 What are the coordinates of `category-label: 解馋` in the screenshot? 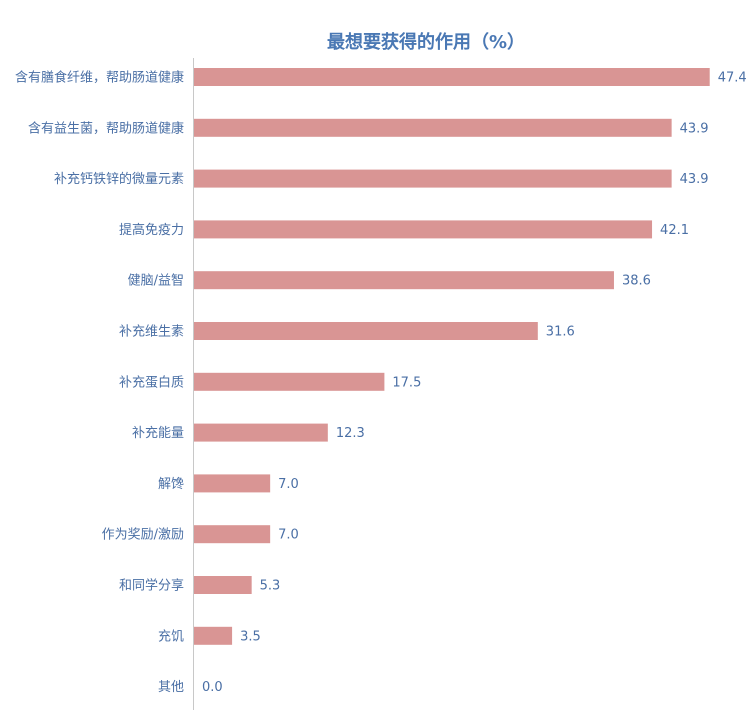 It's located at (171, 484).